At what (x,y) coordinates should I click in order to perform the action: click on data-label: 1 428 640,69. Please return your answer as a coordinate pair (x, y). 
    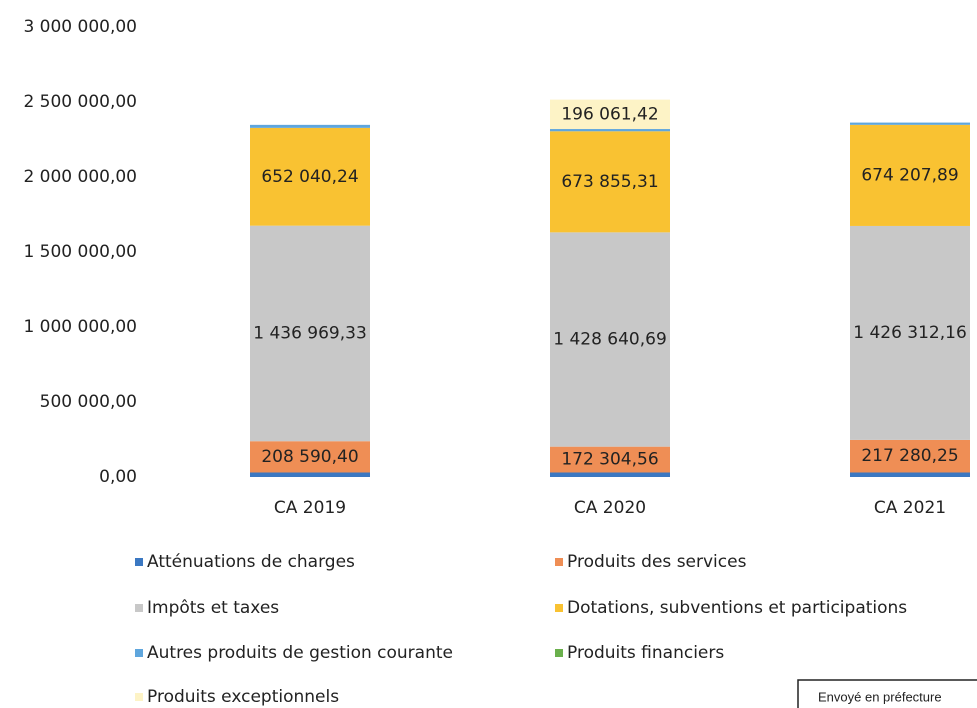
    Looking at the image, I should click on (610, 340).